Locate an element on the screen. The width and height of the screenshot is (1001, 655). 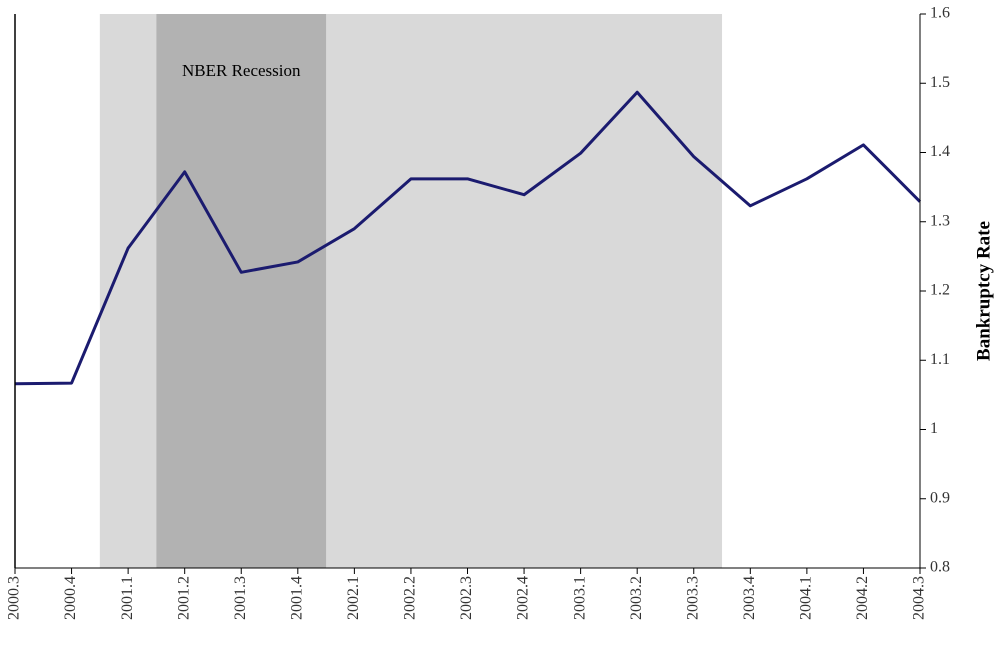
y-tick-label: 0.9 is located at coordinates (940, 497).